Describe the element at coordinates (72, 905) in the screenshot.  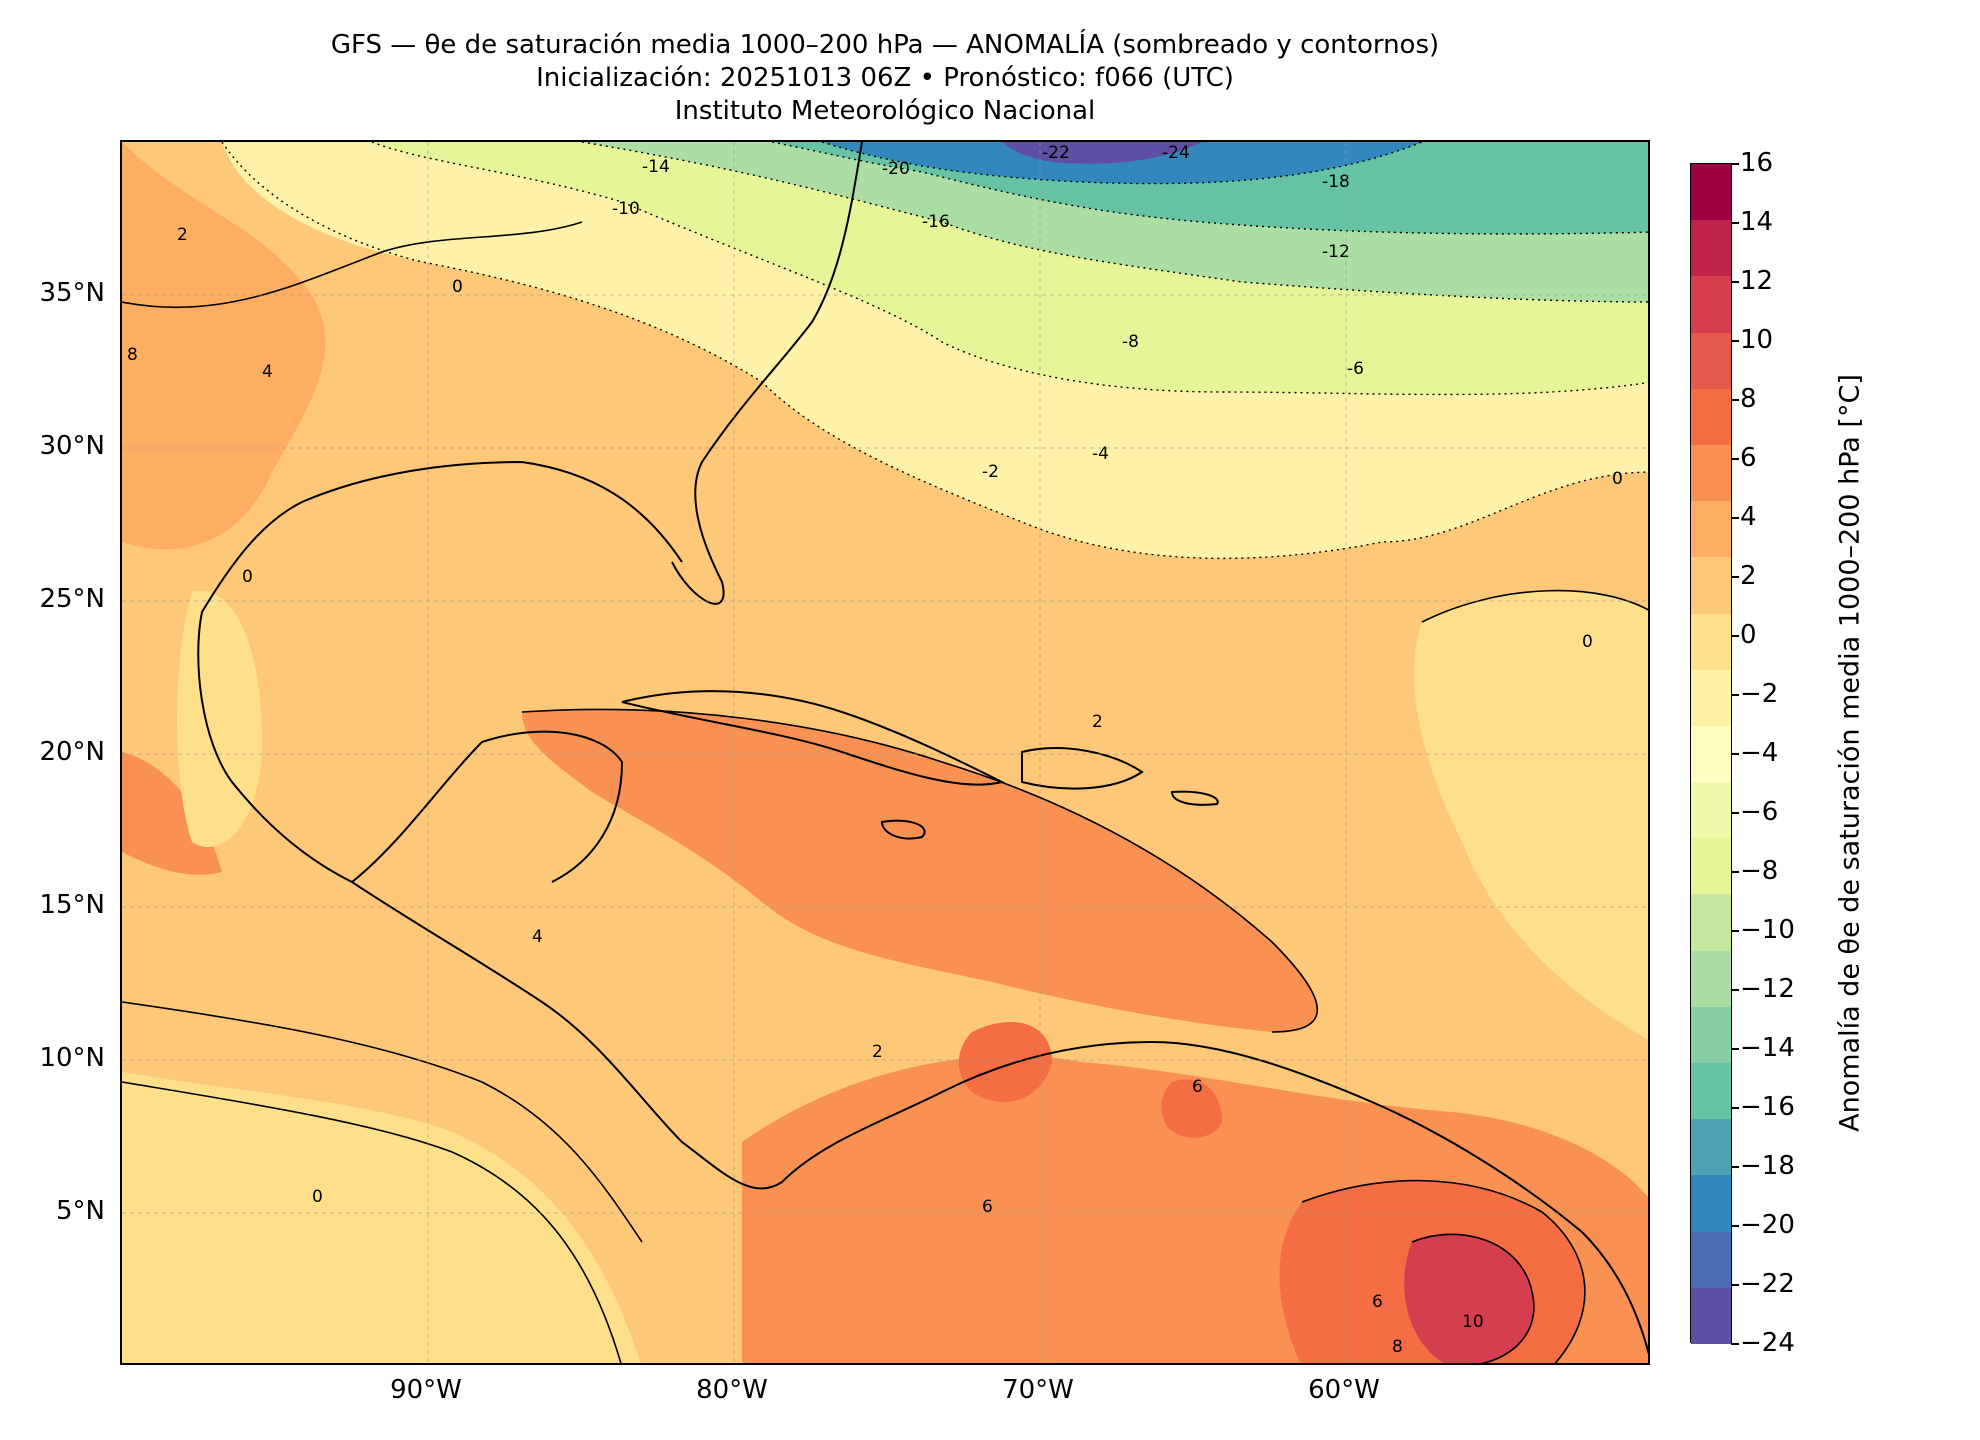
I see `lat-label-15n: 15°N` at that location.